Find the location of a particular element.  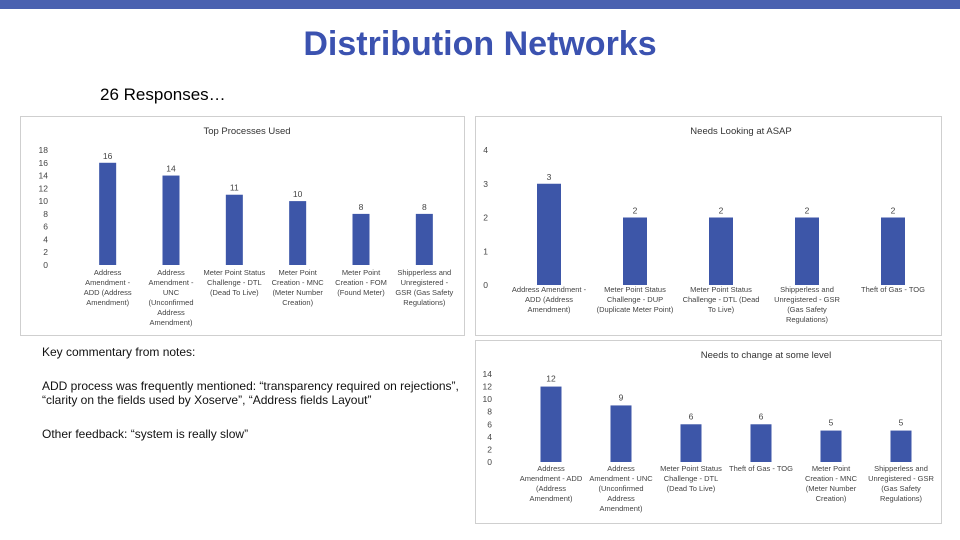

y-tick-label: 18 is located at coordinates (44, 150).